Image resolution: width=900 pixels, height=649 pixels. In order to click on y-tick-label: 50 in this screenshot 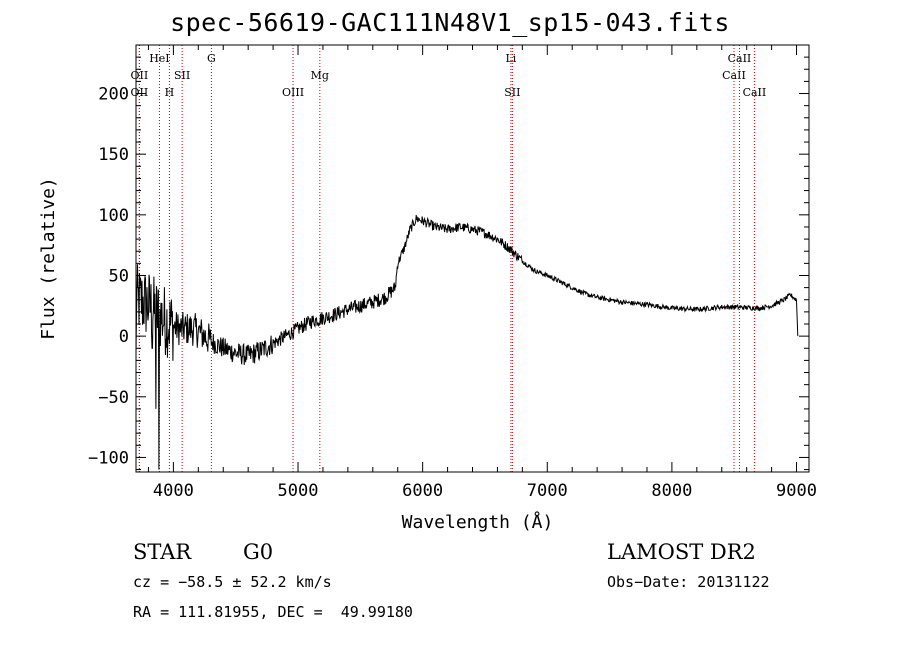, I will do `click(119, 276)`.